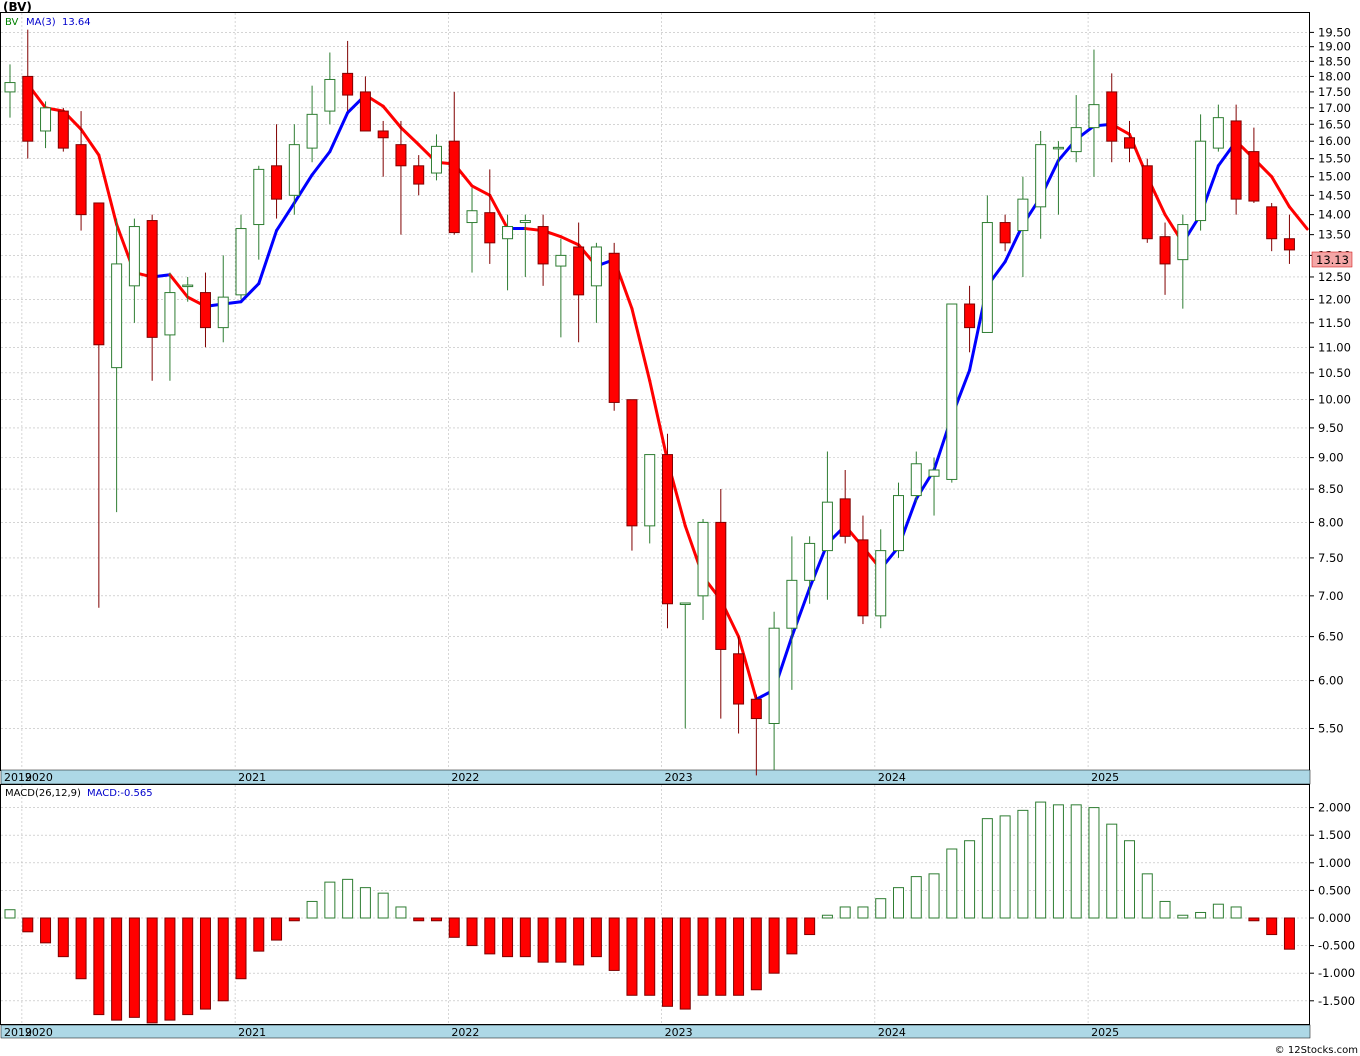  I want to click on price-tick-label: 9.50, so click(1331, 428).